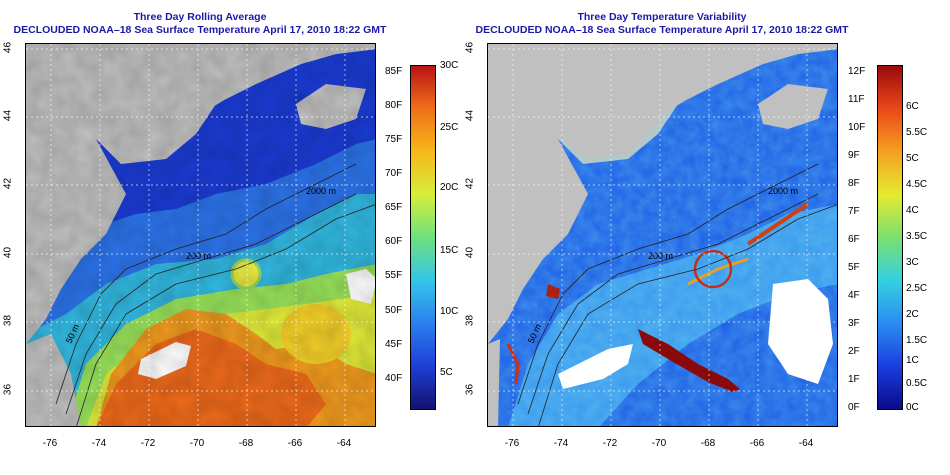 Image resolution: width=950 pixels, height=475 pixels. Describe the element at coordinates (854, 323) in the screenshot. I see `right-cb-f-9: 3F` at that location.